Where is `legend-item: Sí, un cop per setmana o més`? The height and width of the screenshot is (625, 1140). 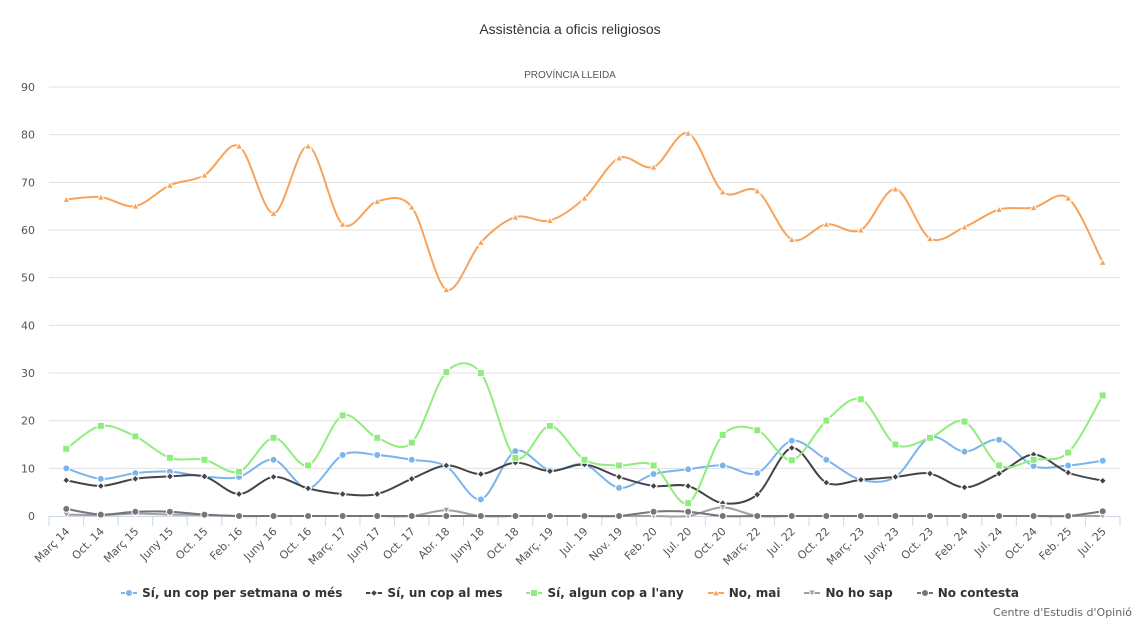
legend-item: Sí, un cop per setmana o més is located at coordinates (231, 593).